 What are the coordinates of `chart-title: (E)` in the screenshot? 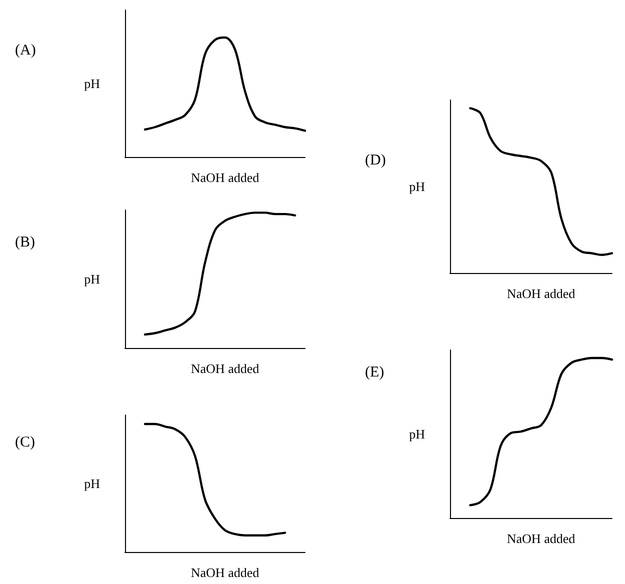 It's located at (374, 372).